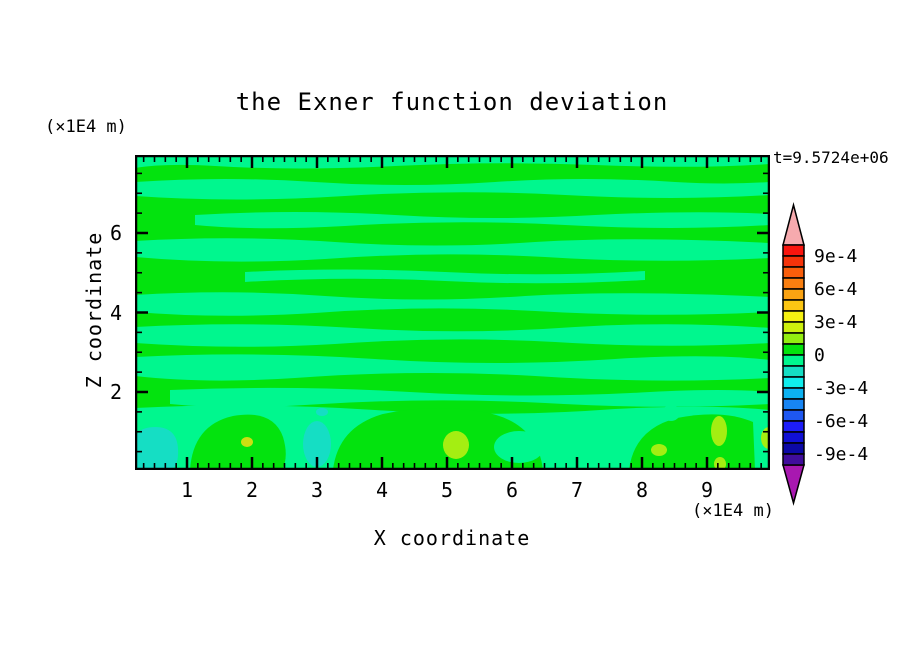 The image size is (904, 654). I want to click on x-tick-label: 4, so click(382, 490).